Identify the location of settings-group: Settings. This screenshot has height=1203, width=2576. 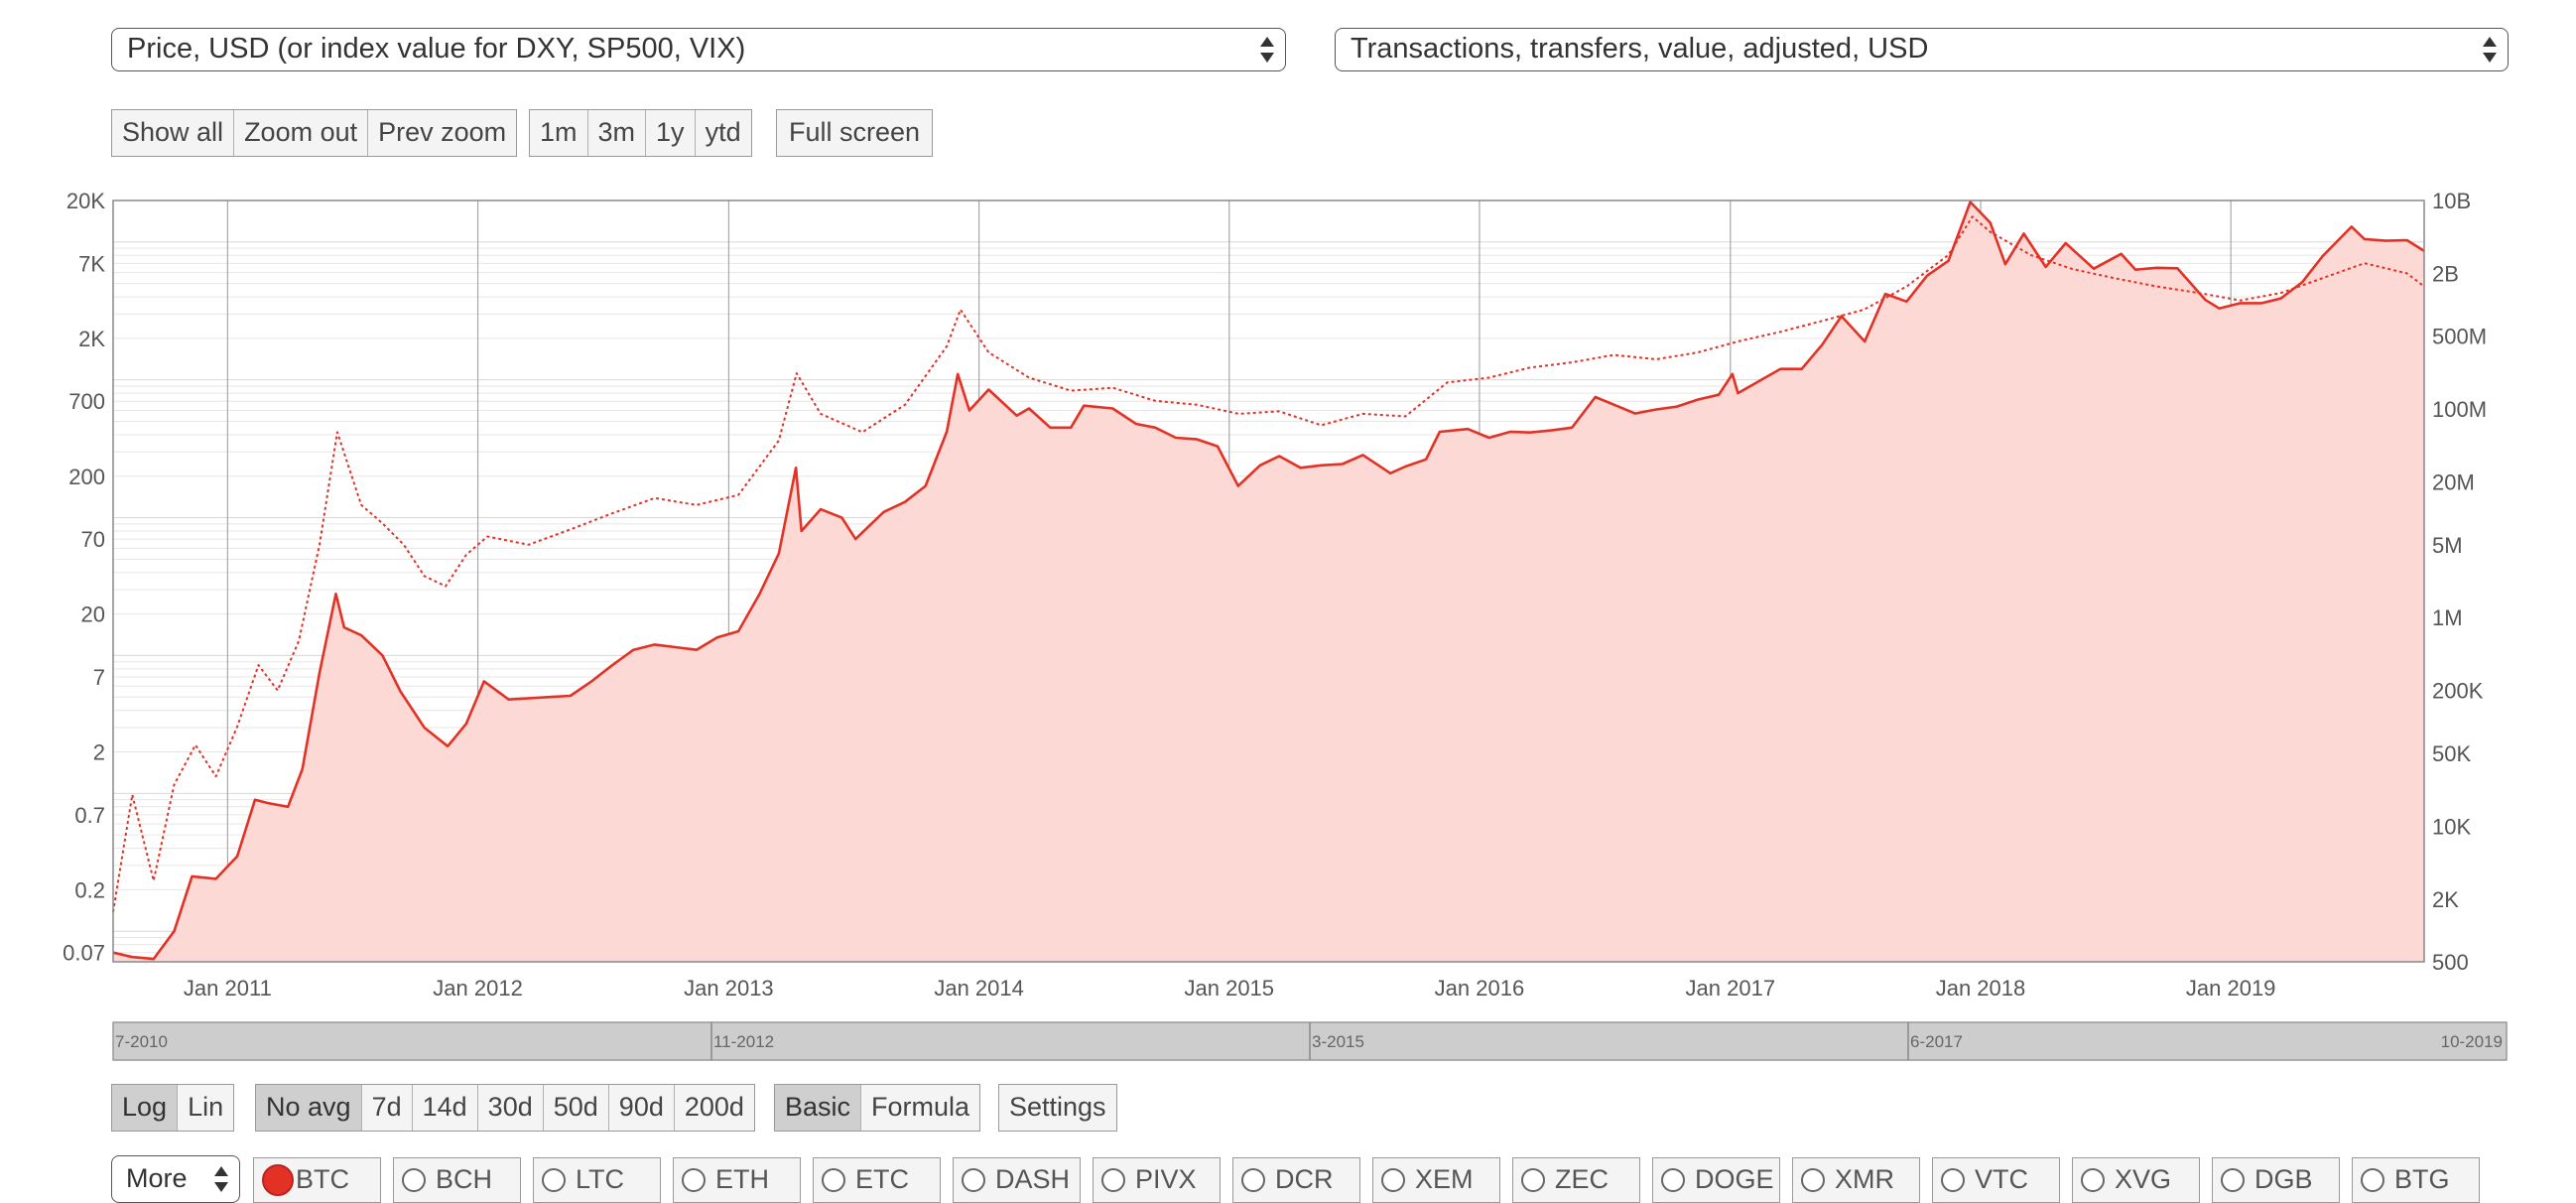
(1057, 1108).